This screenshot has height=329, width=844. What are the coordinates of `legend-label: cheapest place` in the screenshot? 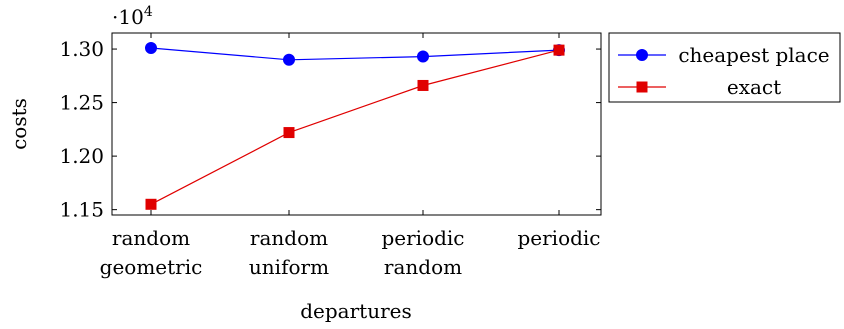 It's located at (753, 55).